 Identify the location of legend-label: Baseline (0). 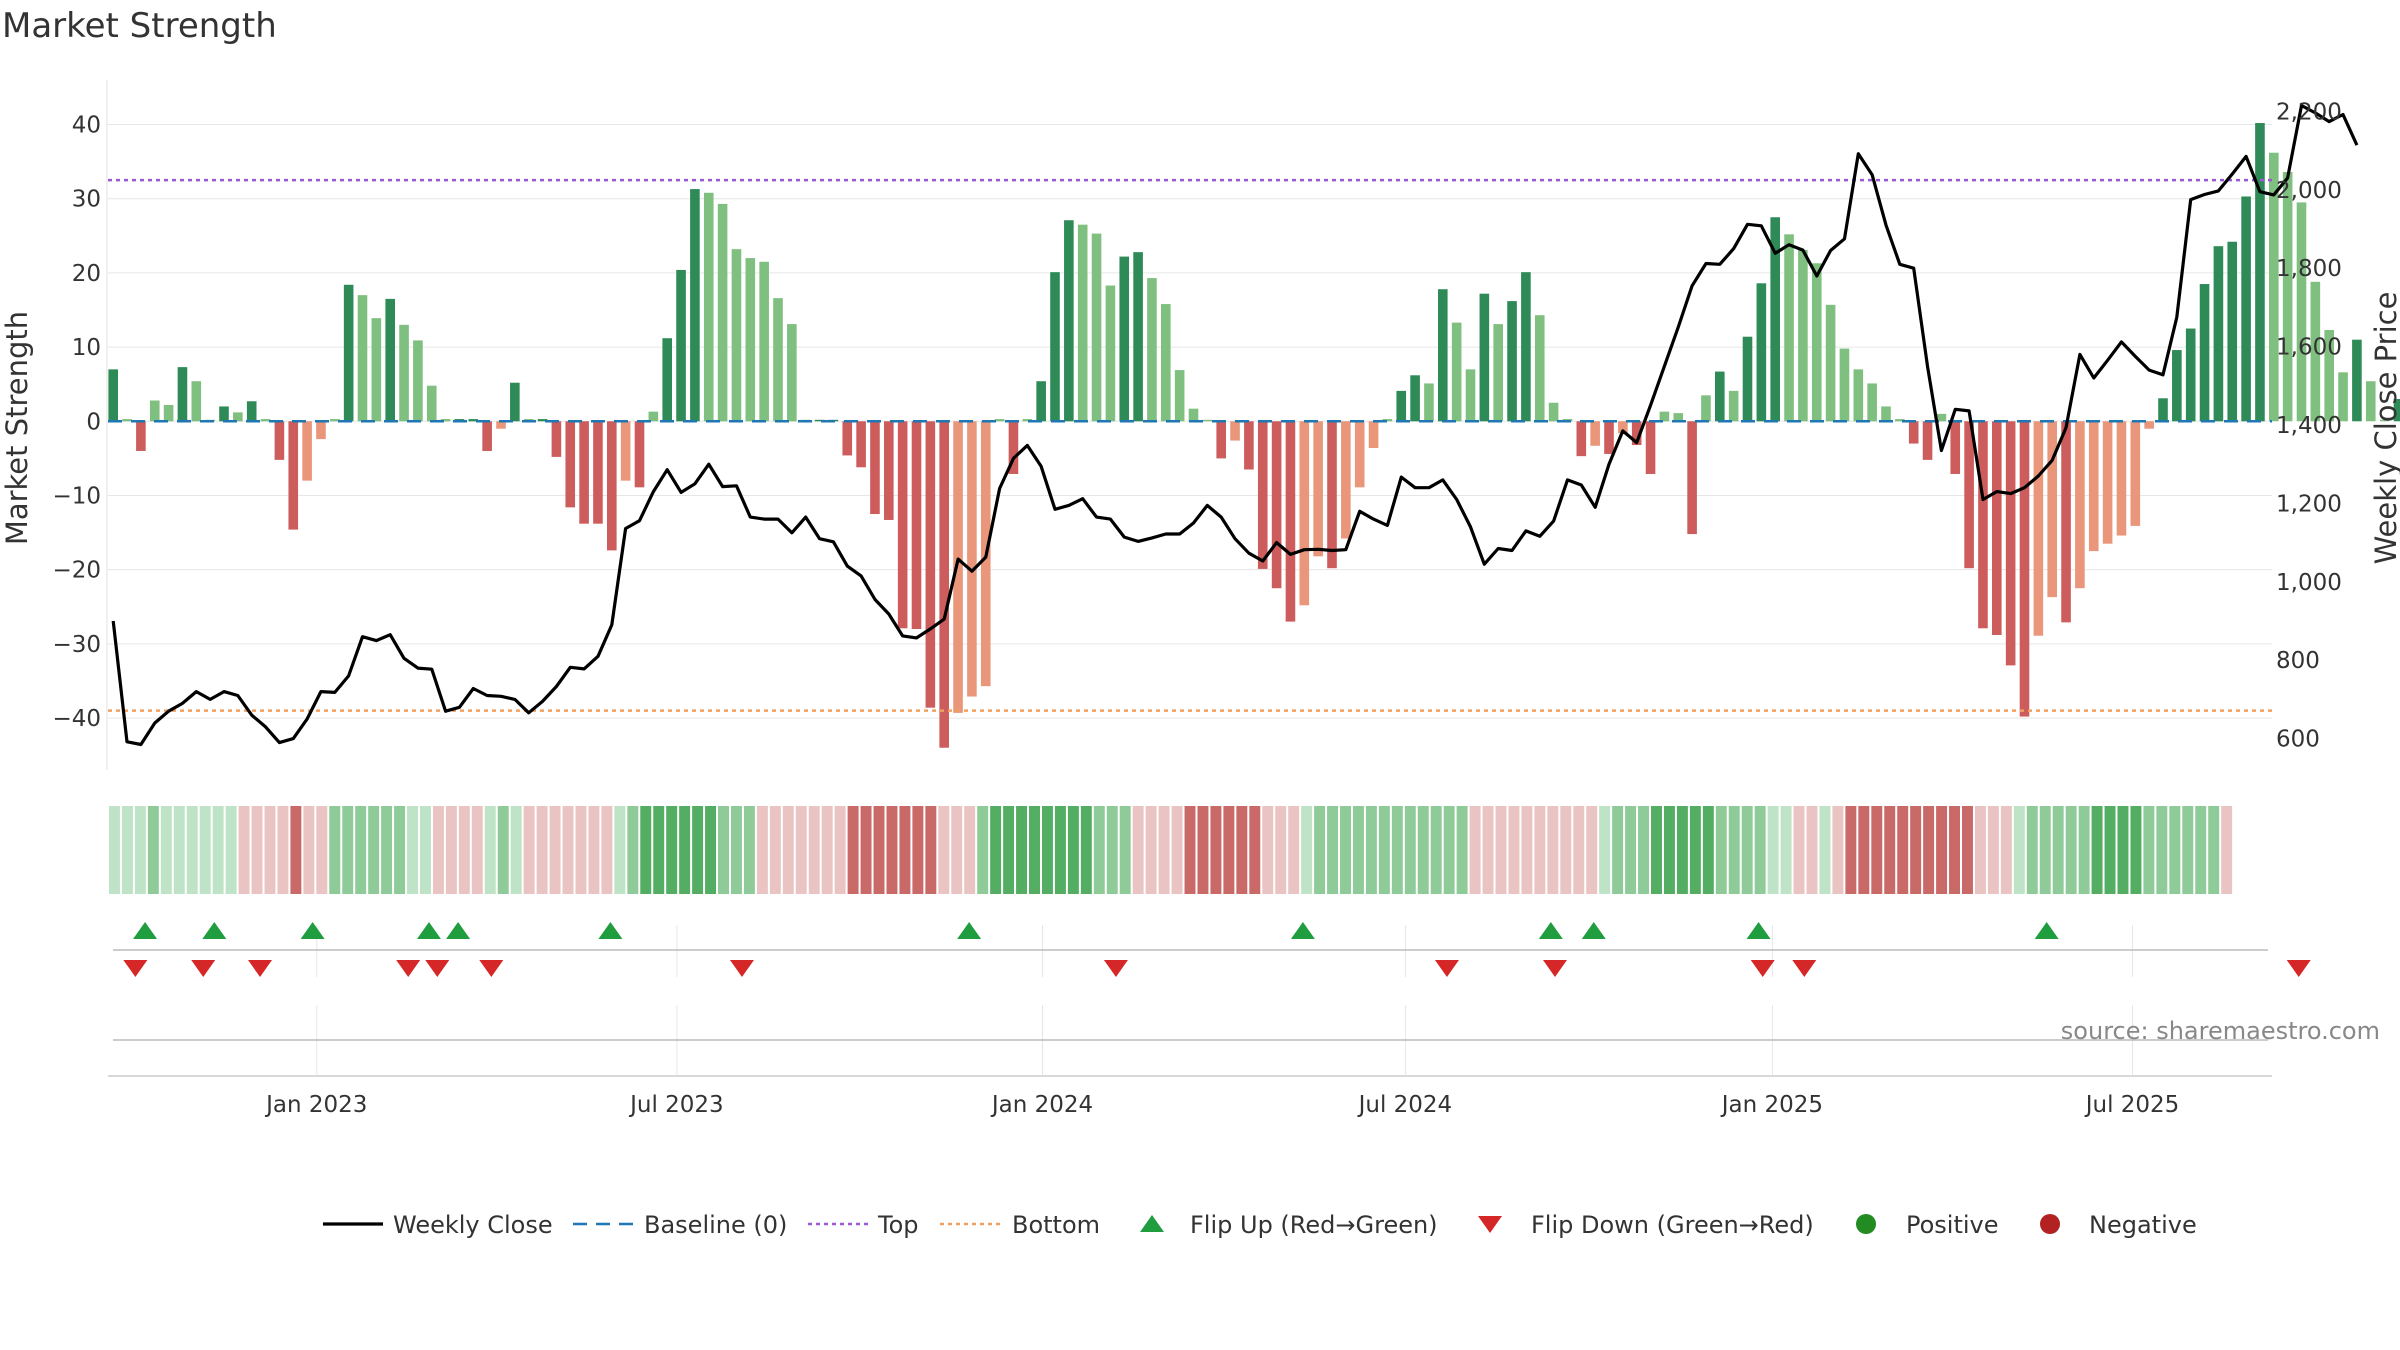
(715, 1225).